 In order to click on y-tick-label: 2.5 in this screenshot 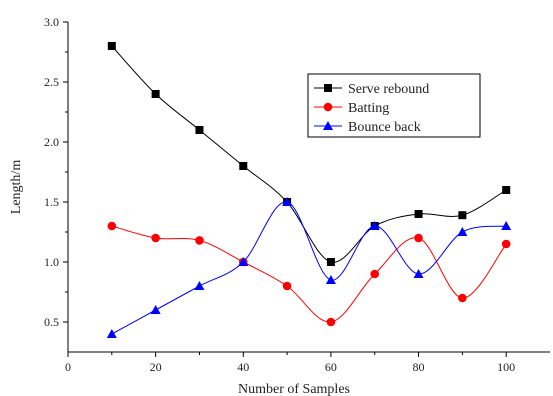, I will do `click(51, 82)`.